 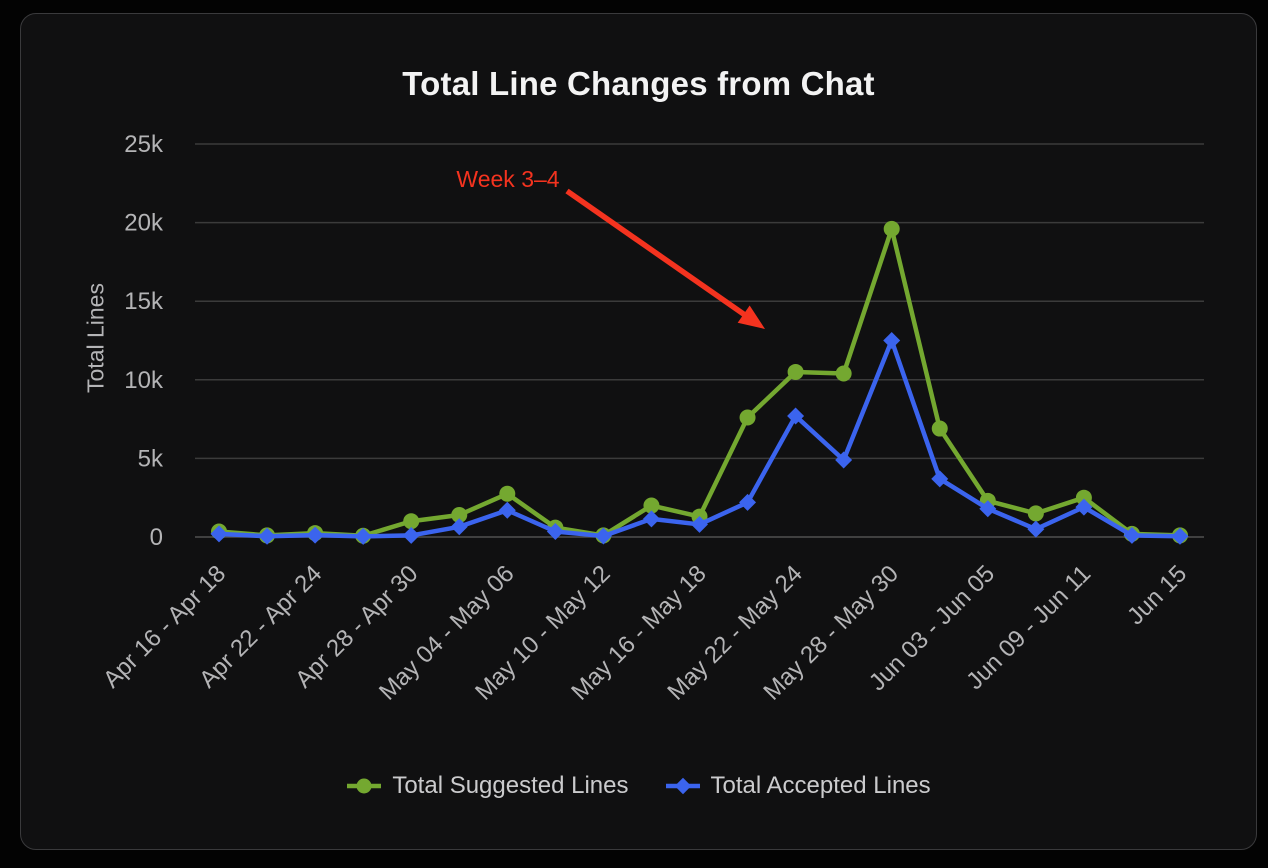 I want to click on accepted-line-marker-icon, so click(x=682, y=786).